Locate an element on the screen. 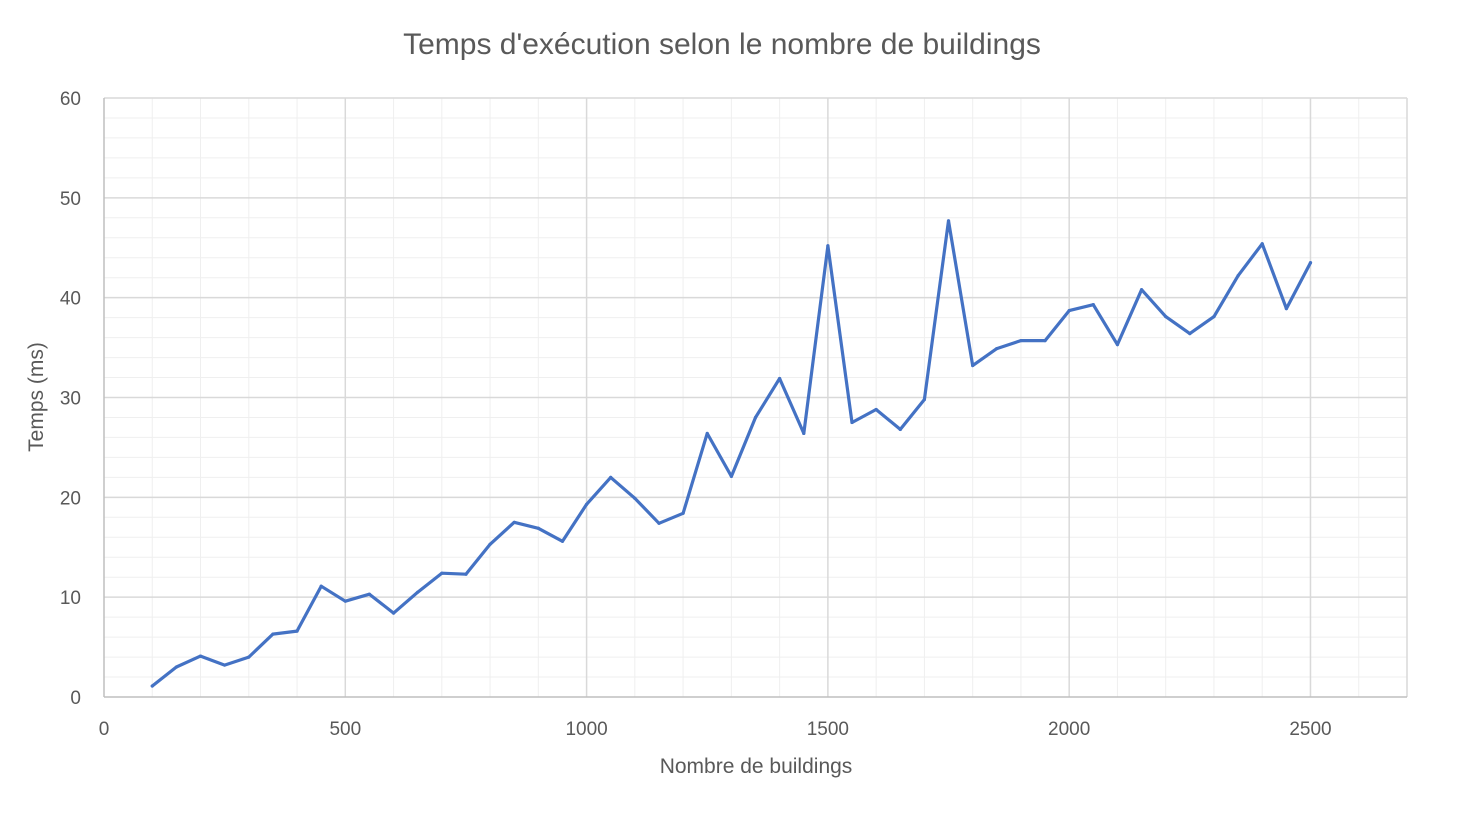 The width and height of the screenshot is (1464, 818). y-tick-label: 60 is located at coordinates (70, 99).